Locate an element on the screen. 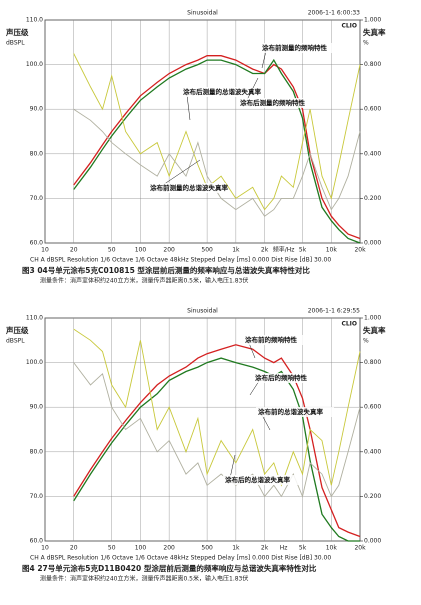 The image size is (421, 605). annotation: 涂布前的总谐波失真率 is located at coordinates (291, 411).